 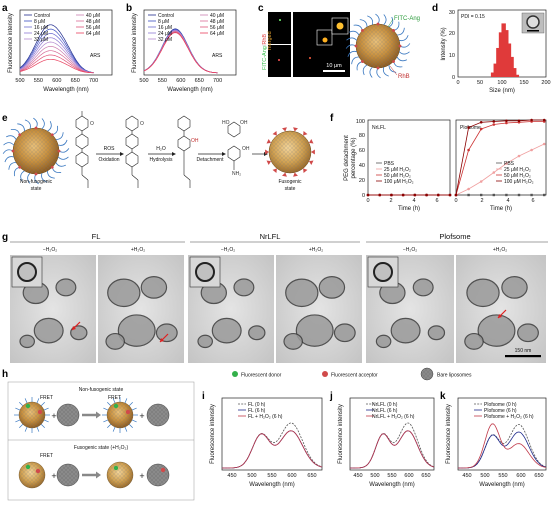 What do you see at coordinates (519, 182) in the screenshot?
I see `legend-f-right-3: 100 μM H₂O₂` at bounding box center [519, 182].